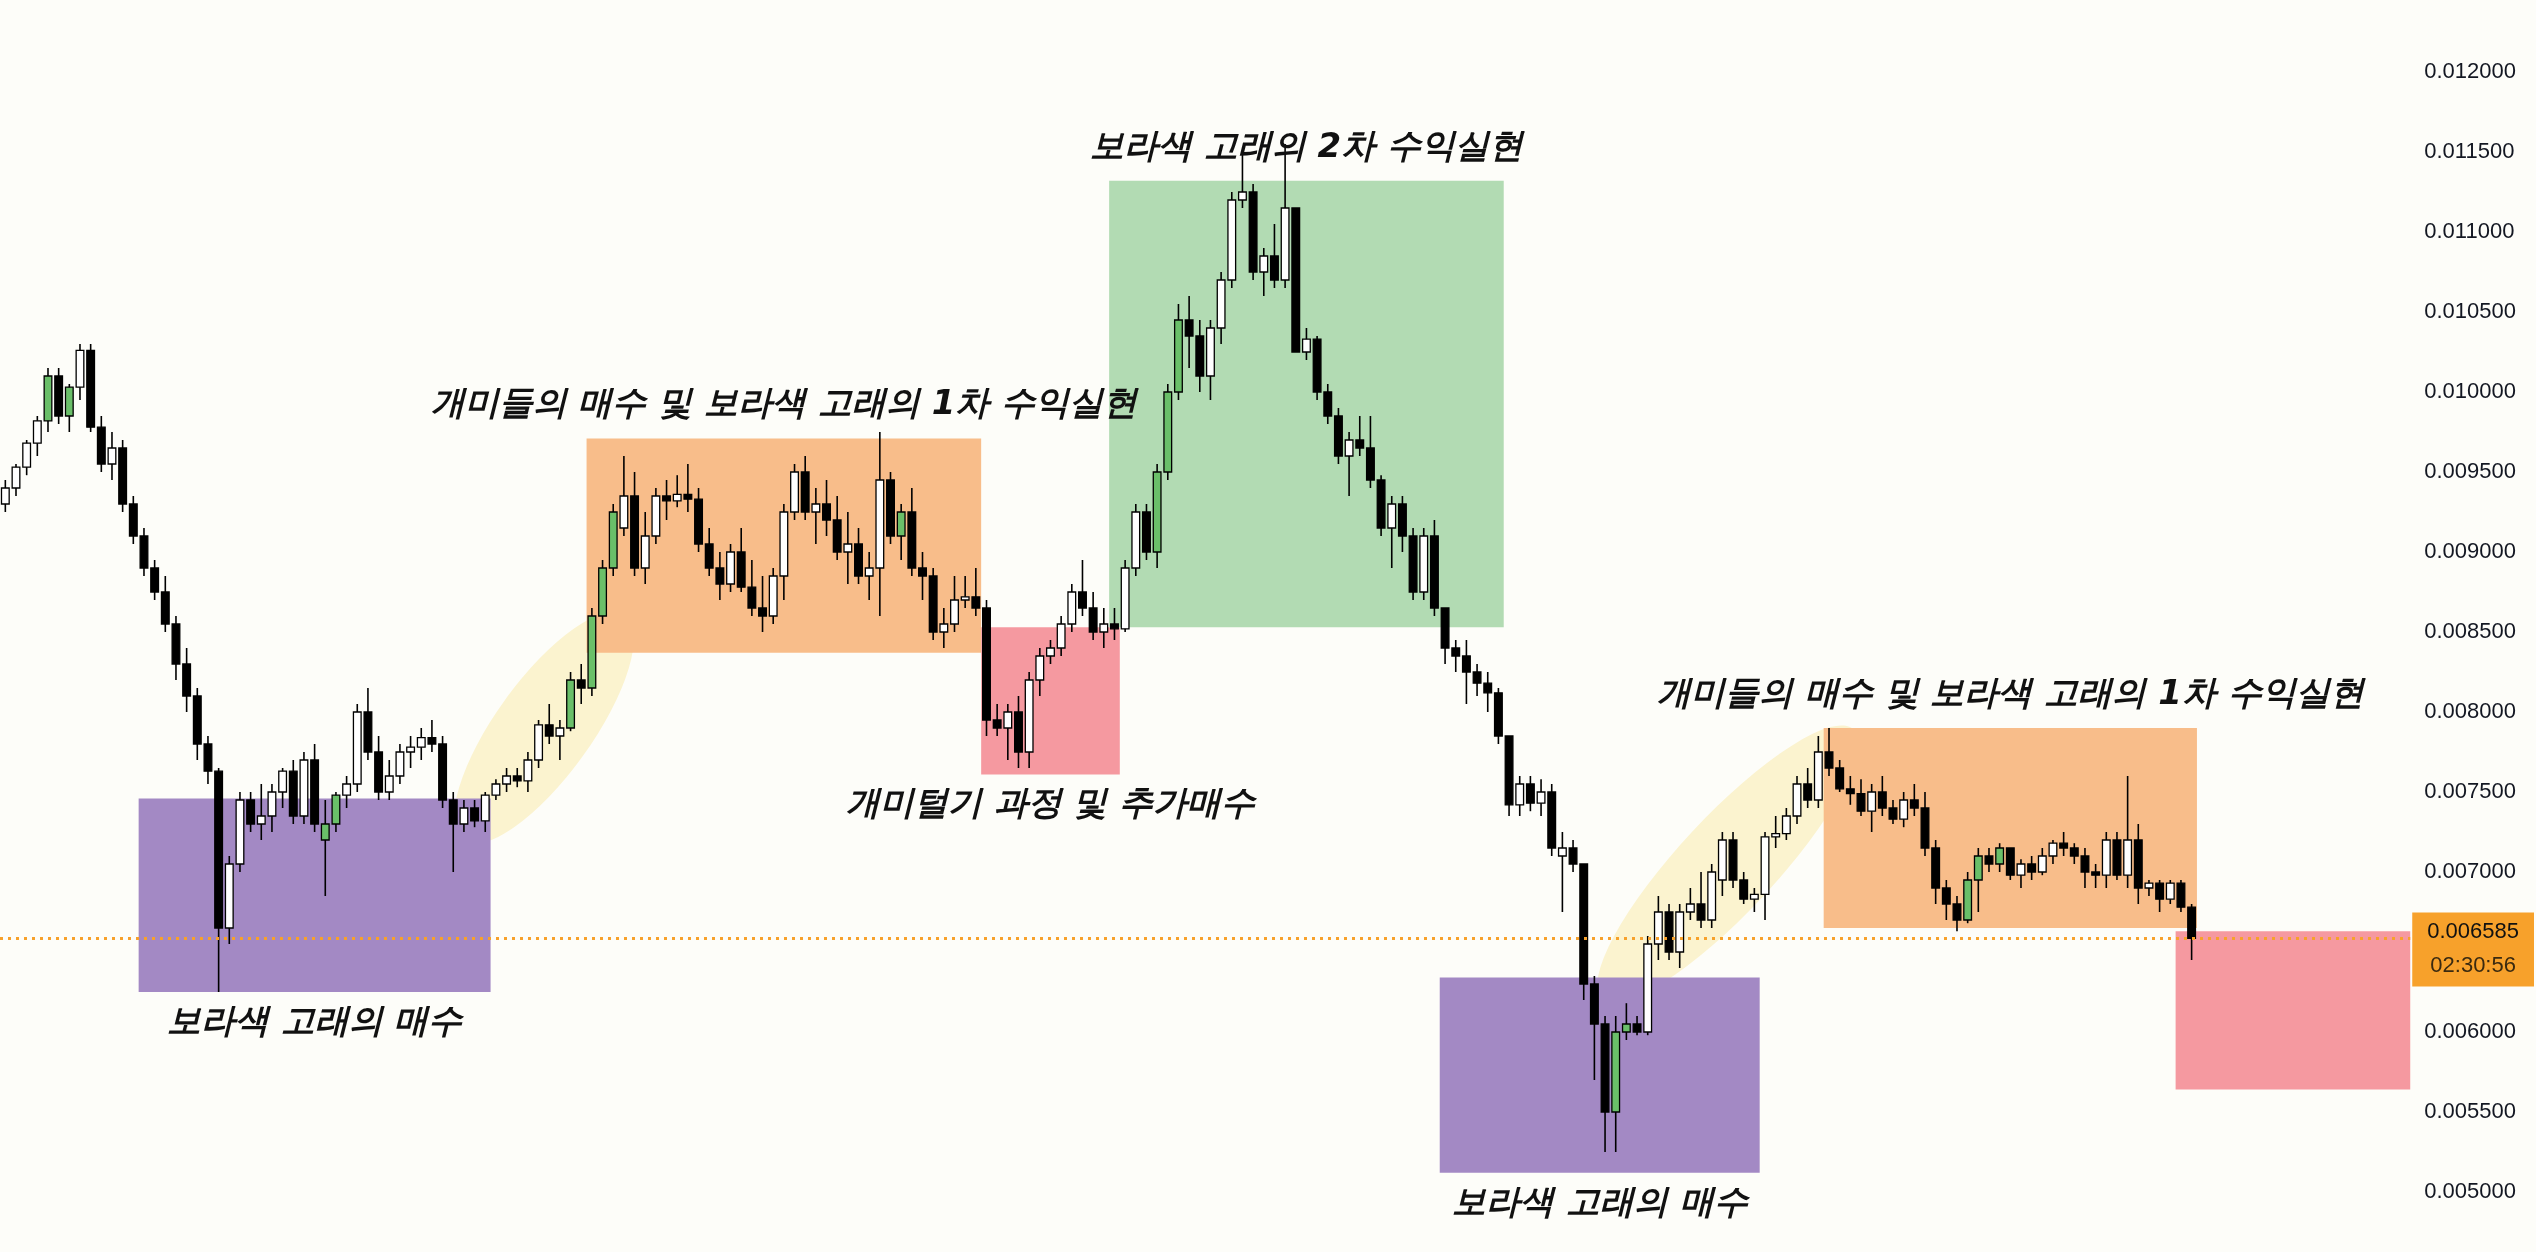 Image resolution: width=2536 pixels, height=1252 pixels. I want to click on y-tick-label: 0.012000, so click(2470, 71).